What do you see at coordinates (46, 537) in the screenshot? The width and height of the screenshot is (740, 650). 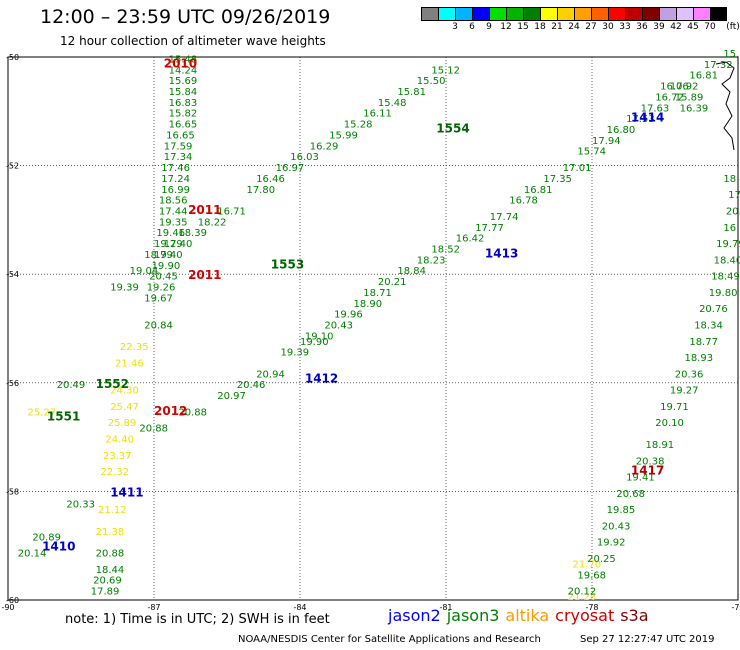 I see `wave-height-label: 20.89` at bounding box center [46, 537].